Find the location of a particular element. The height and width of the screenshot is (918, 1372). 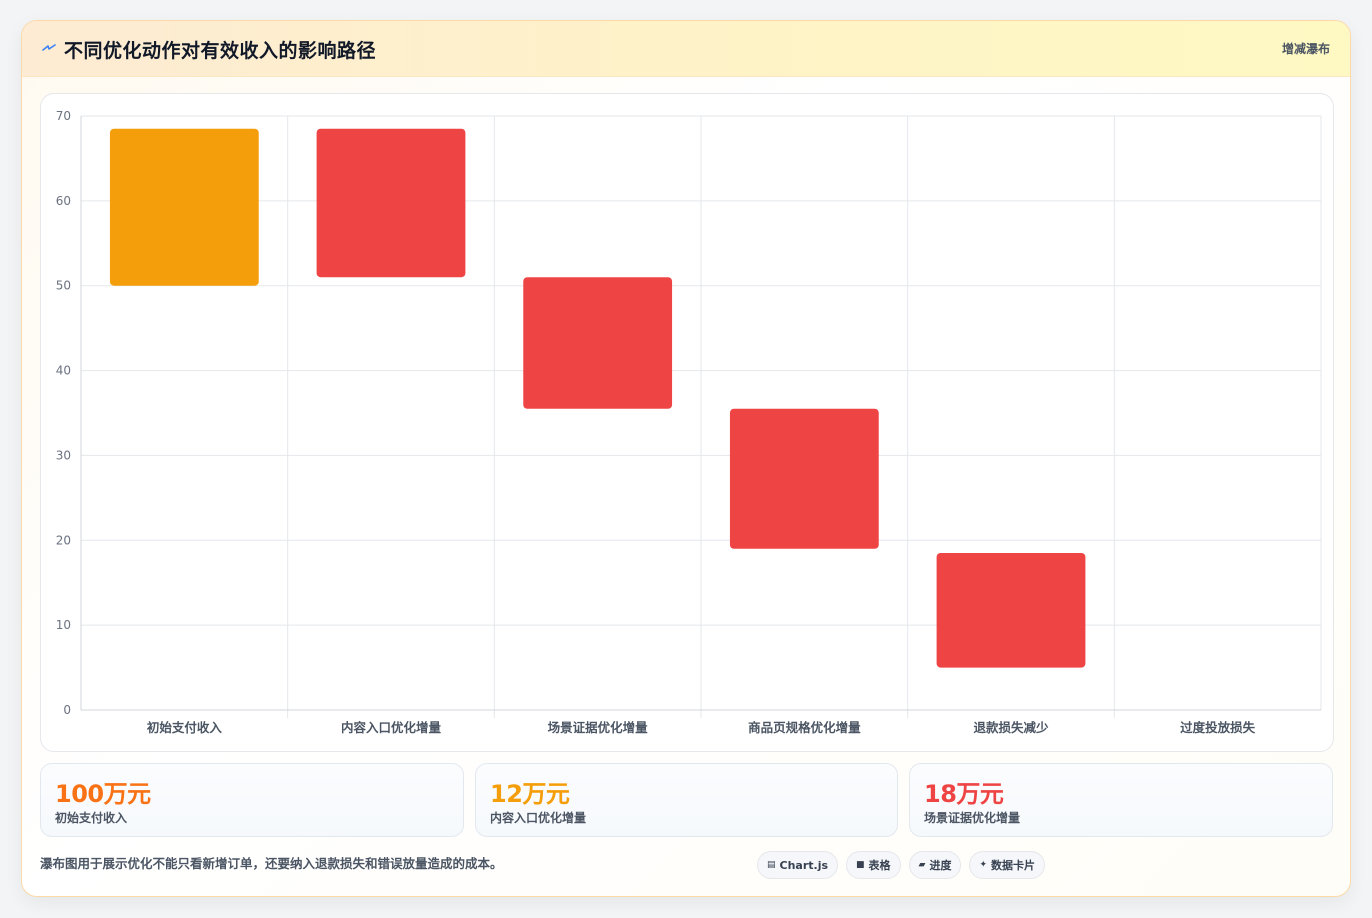

pill-table: ■ 表格 is located at coordinates (873, 865).